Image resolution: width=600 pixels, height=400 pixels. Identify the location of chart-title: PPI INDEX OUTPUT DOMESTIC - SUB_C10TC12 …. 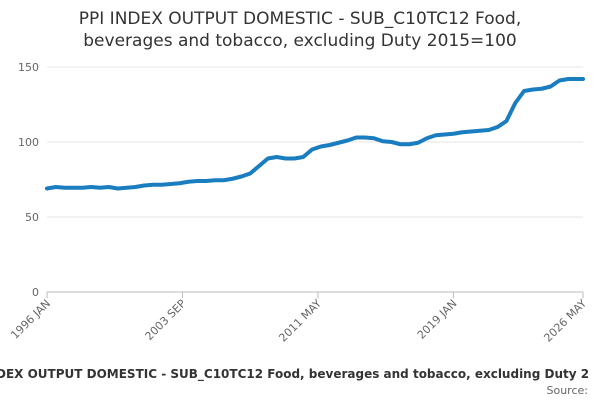
(300, 19).